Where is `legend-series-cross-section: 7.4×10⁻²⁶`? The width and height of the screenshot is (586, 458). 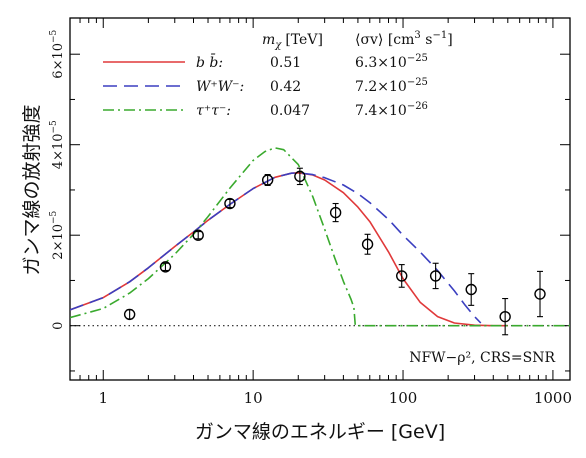
legend-series-cross-section: 7.4×10⁻²⁶ is located at coordinates (391, 110).